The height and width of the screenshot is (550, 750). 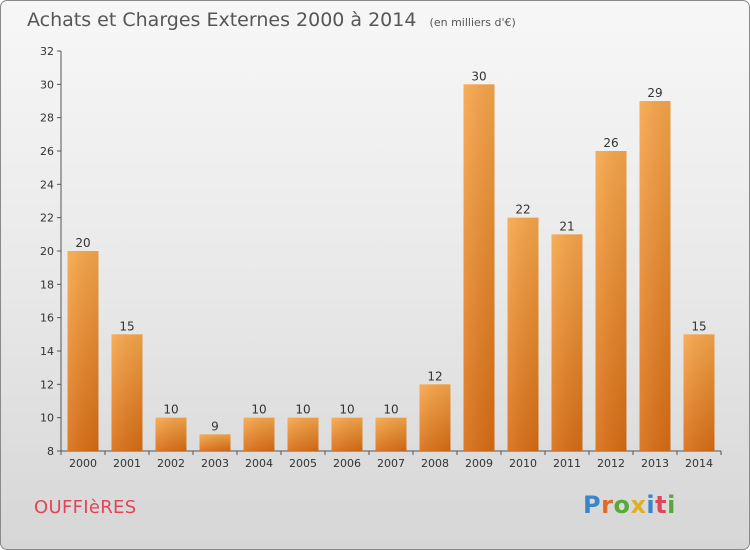 I want to click on y-tick-label: 16, so click(x=47, y=318).